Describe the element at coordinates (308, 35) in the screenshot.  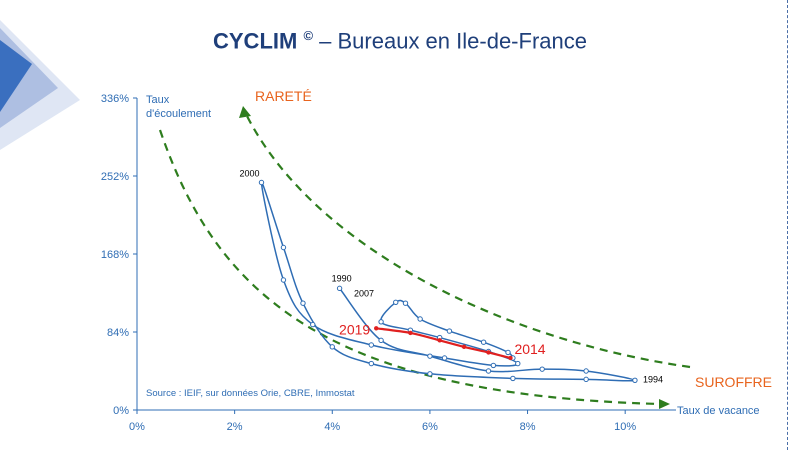
I see `title-copyright-mark: ©` at that location.